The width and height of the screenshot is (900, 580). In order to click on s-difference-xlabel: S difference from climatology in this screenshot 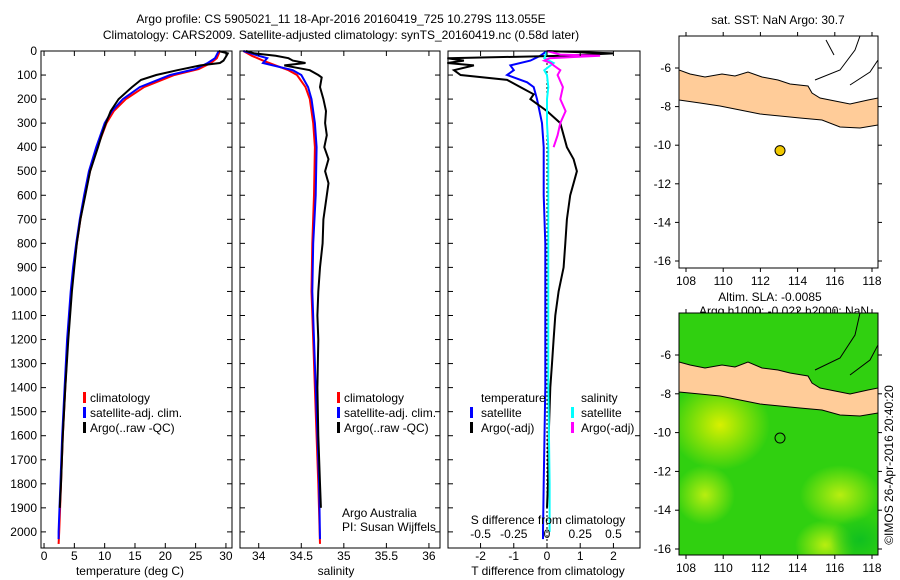, I will do `click(548, 520)`.